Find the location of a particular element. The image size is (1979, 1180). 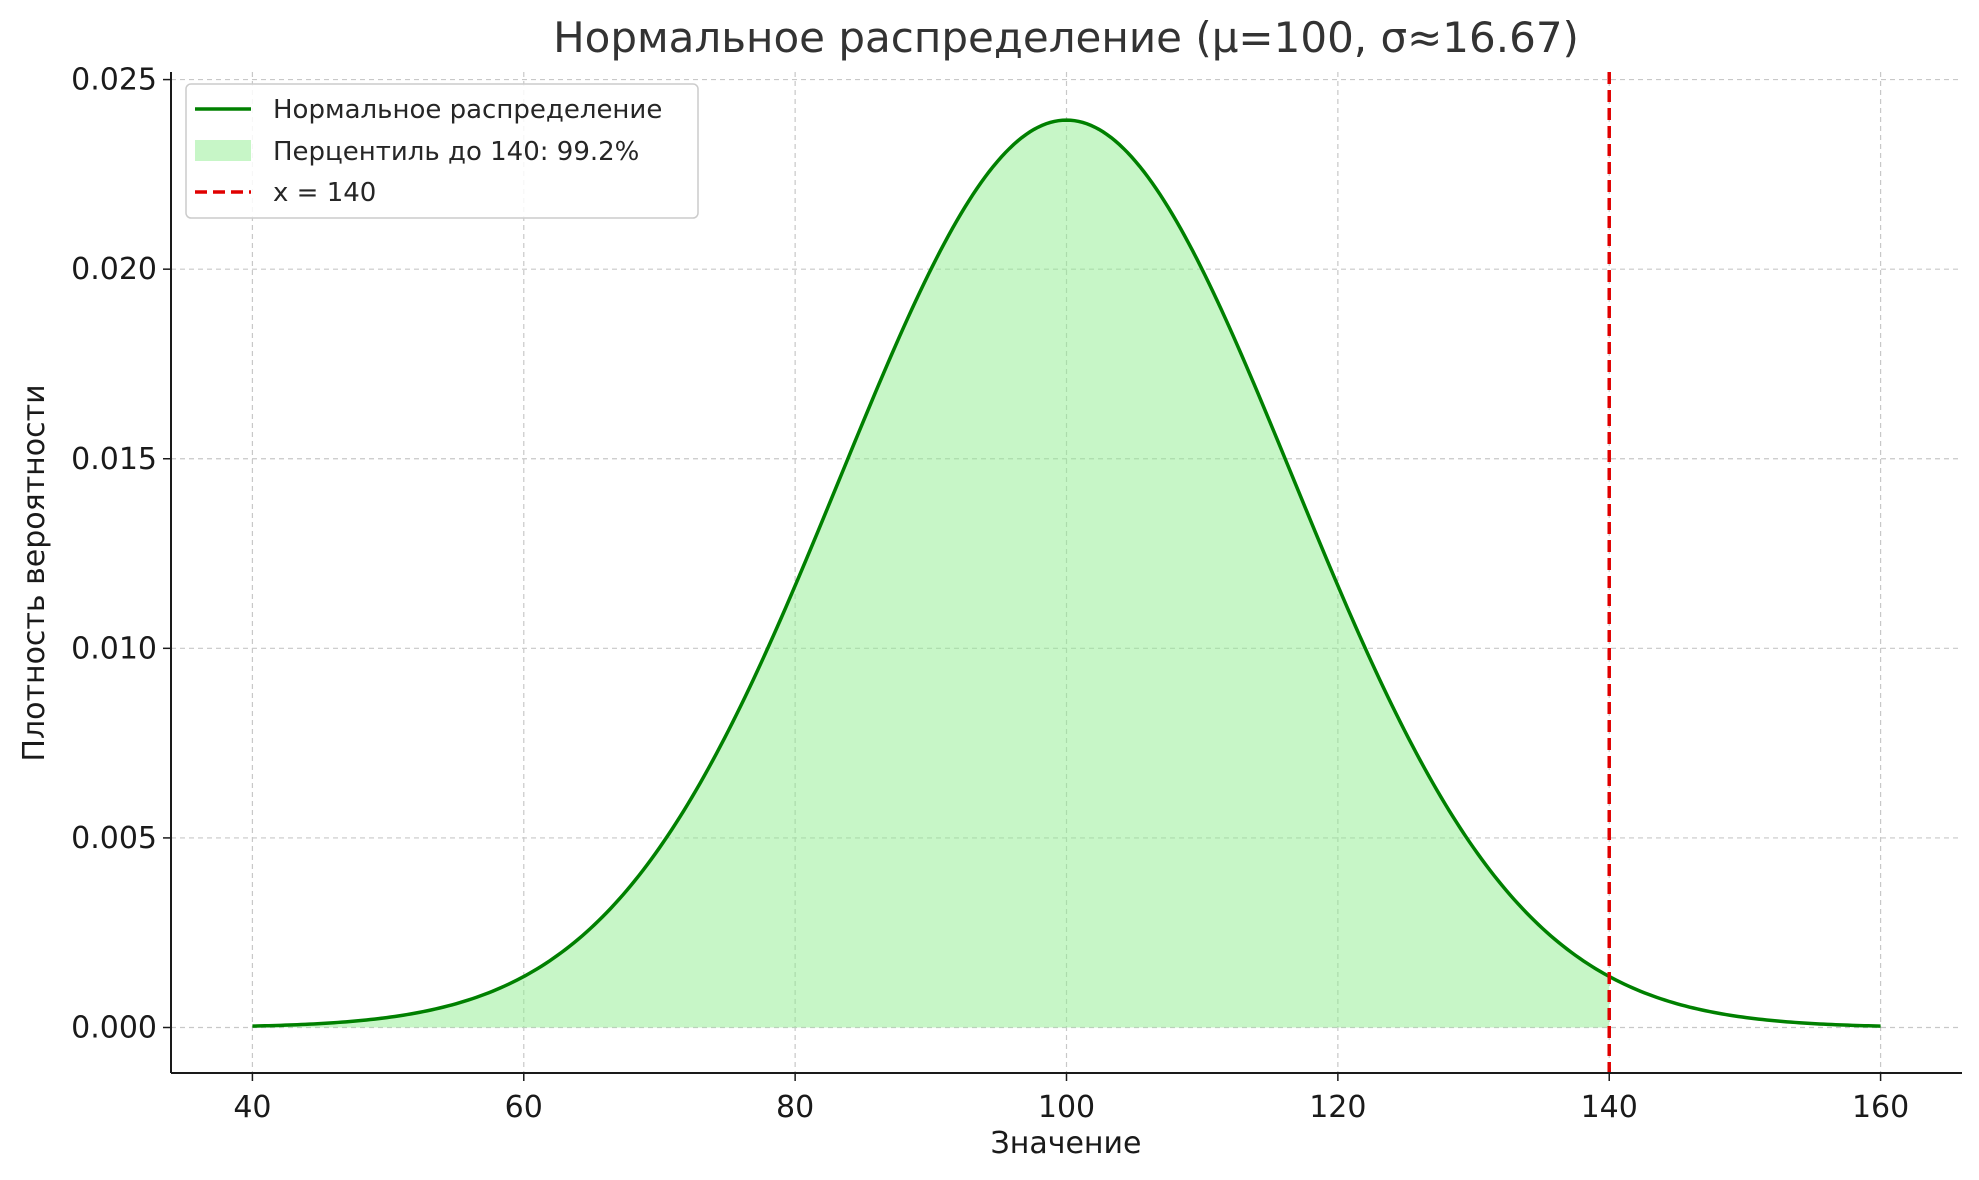

x-tick-label: 140 is located at coordinates (1609, 1107).